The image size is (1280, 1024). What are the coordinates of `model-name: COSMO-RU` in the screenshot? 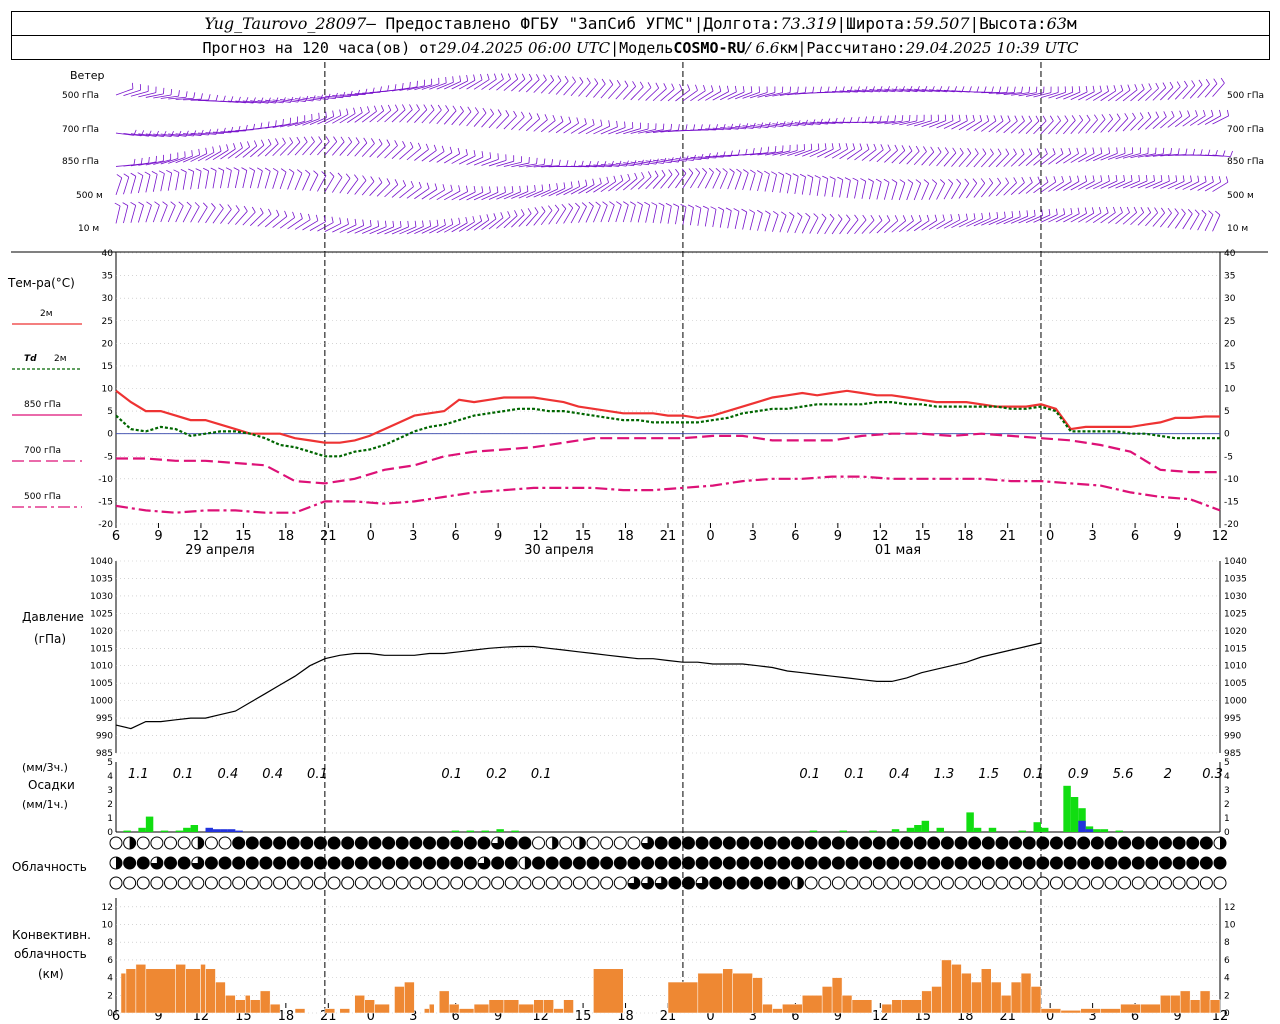 It's located at (709, 47).